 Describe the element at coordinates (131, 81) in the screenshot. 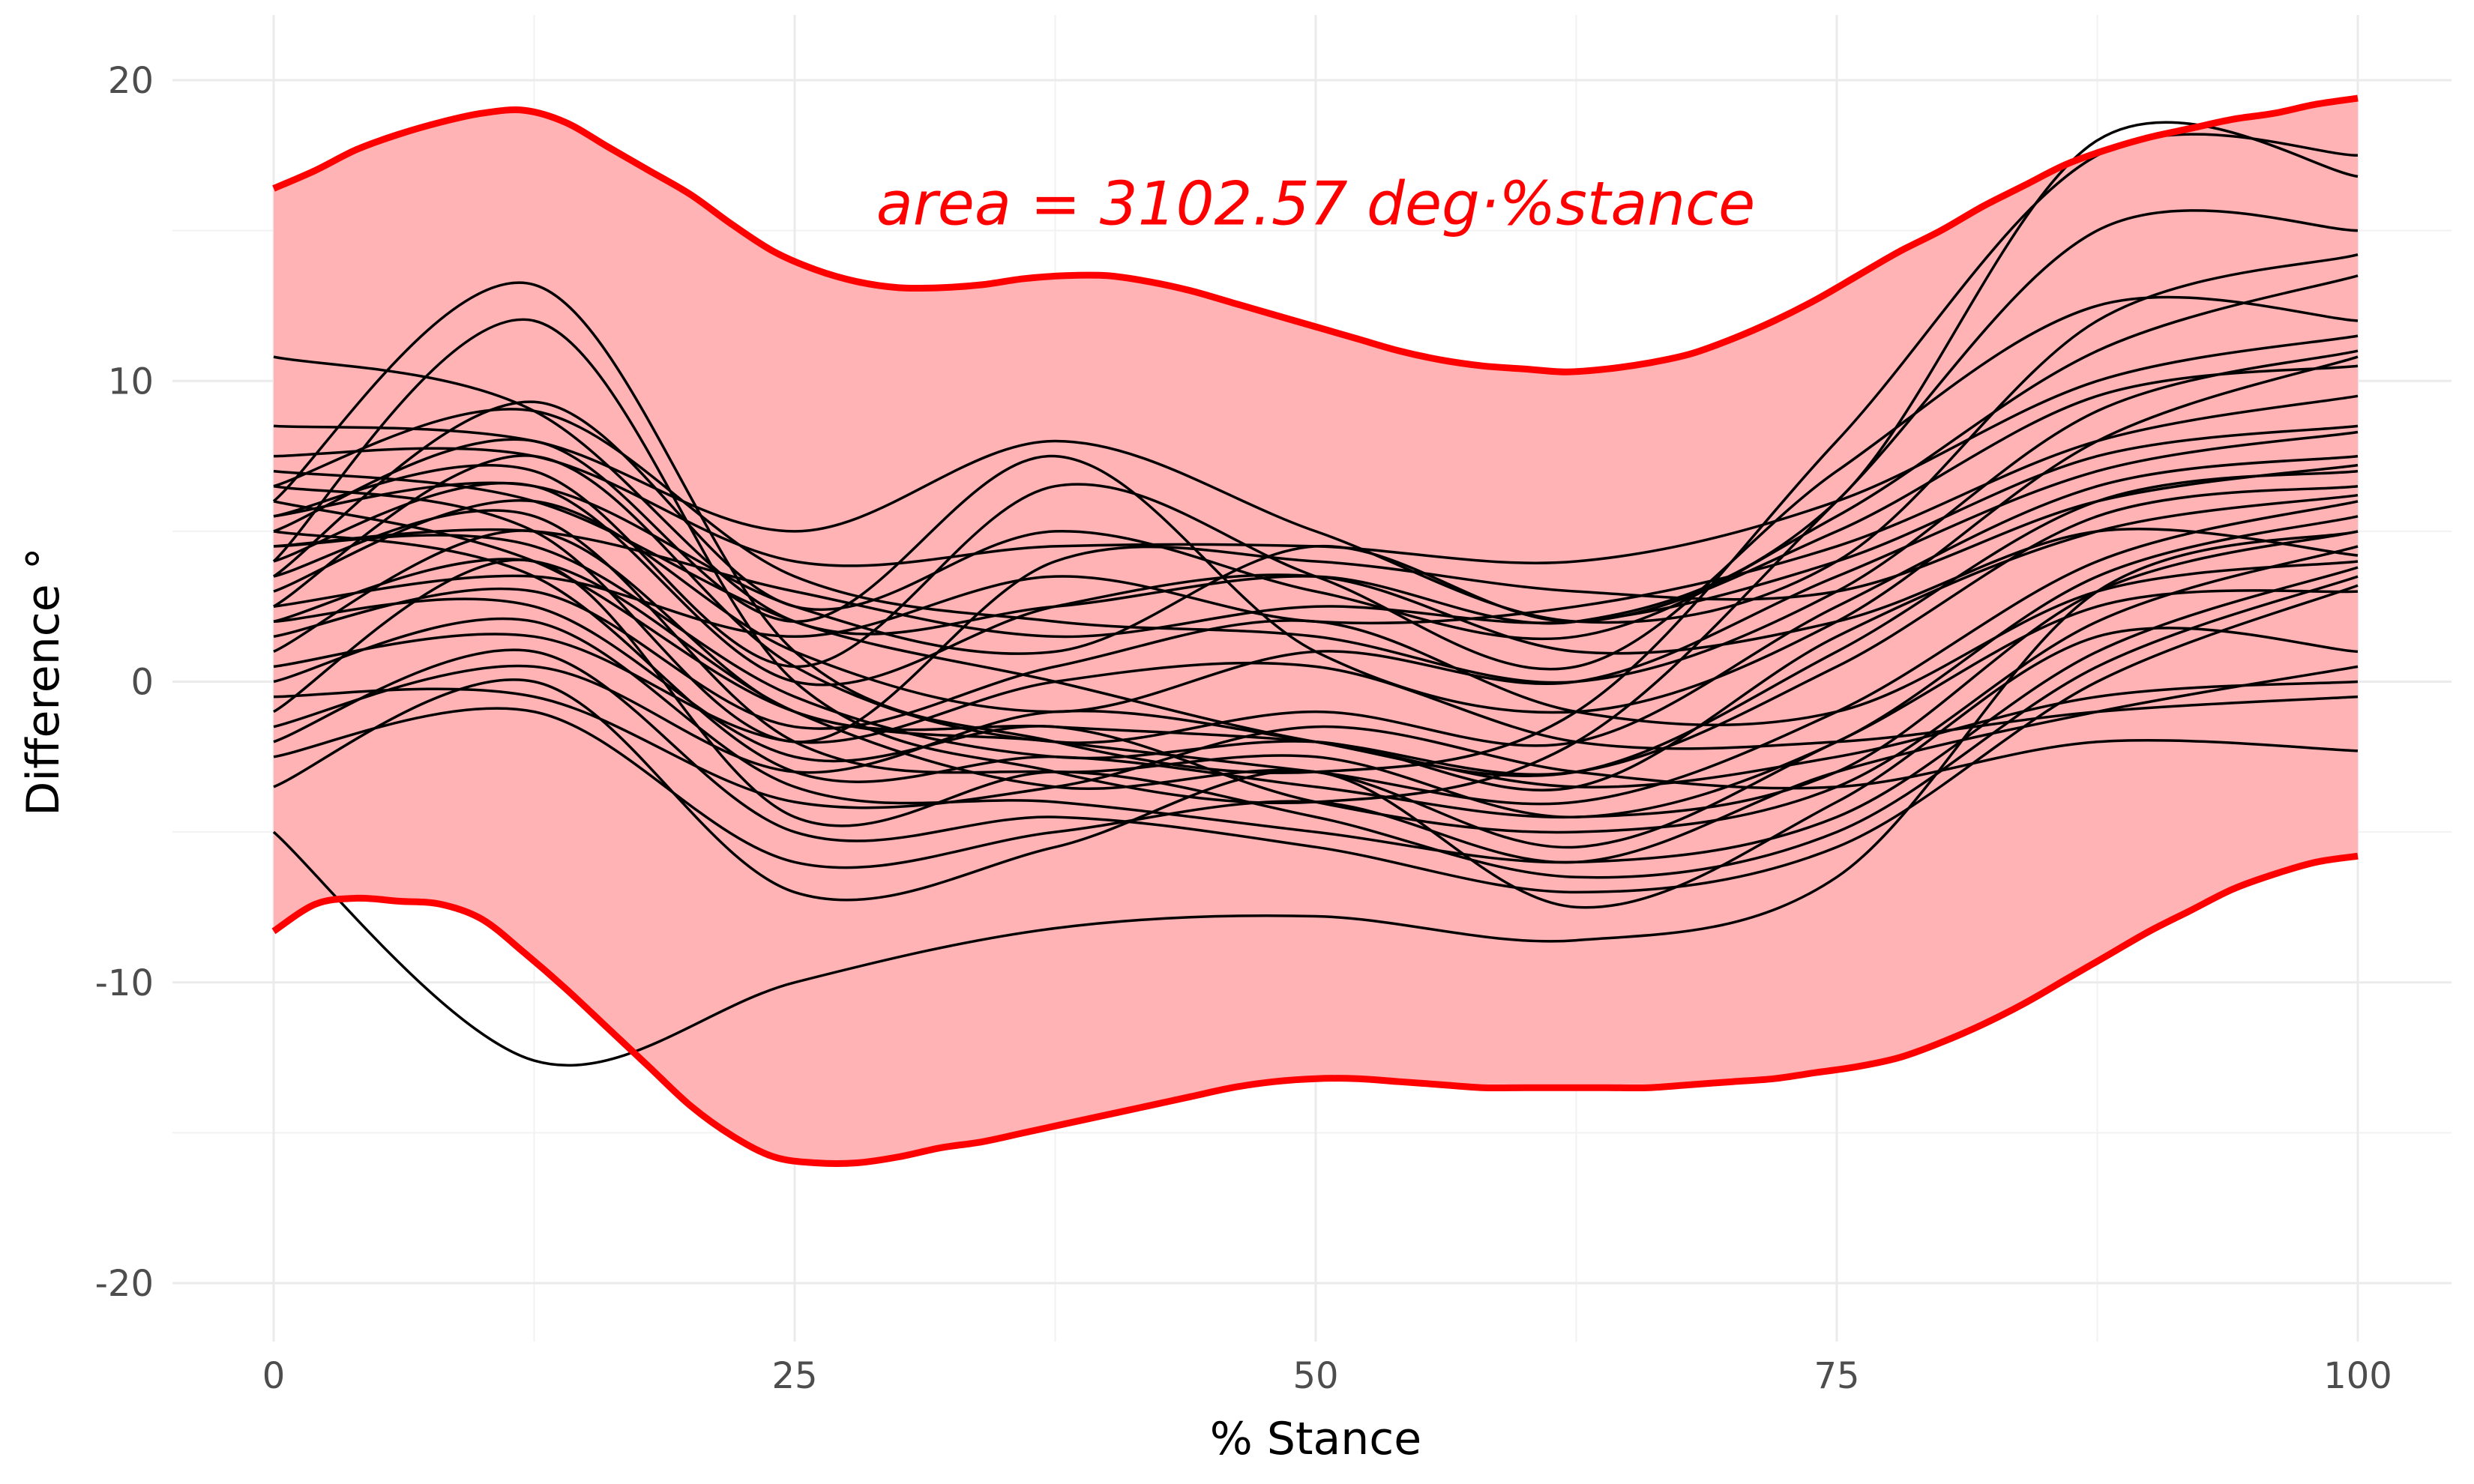

I see `y-tick-label: 20` at that location.